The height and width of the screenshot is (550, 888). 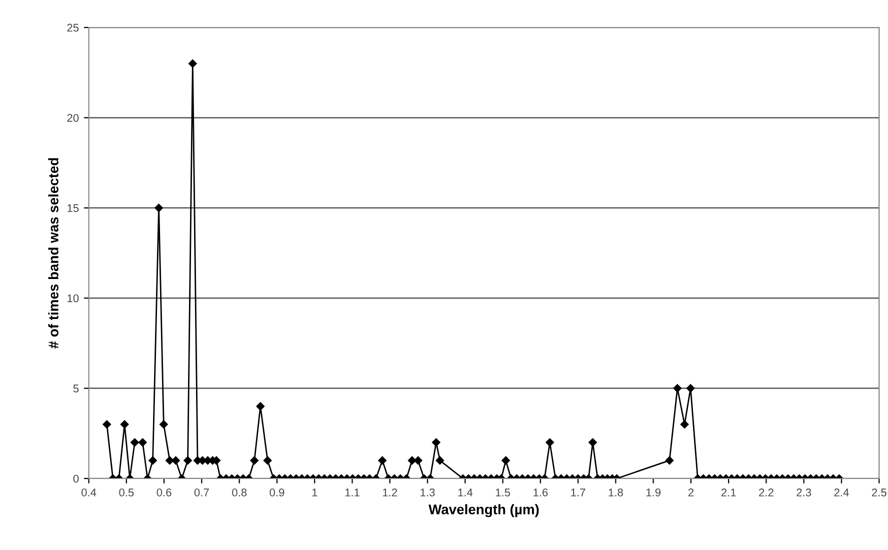 What do you see at coordinates (352, 492) in the screenshot?
I see `x-tick-label: 1.1` at bounding box center [352, 492].